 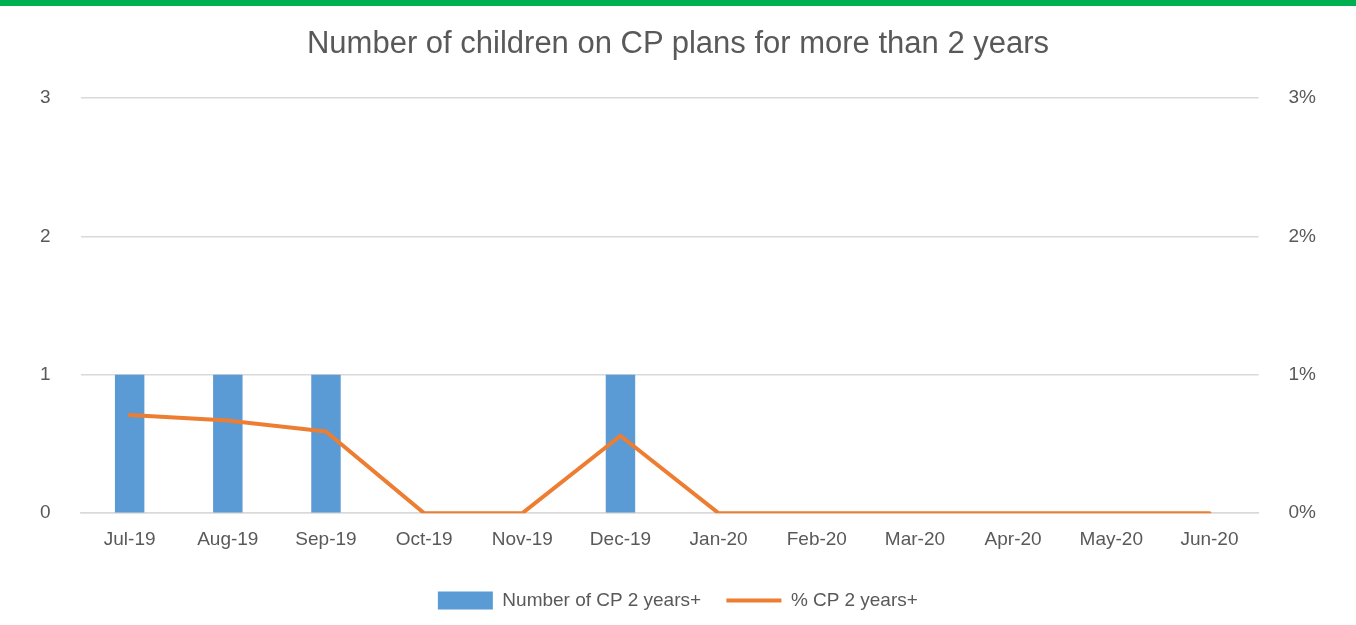 I want to click on y2-tick-label: 0%, so click(x=1302, y=512).